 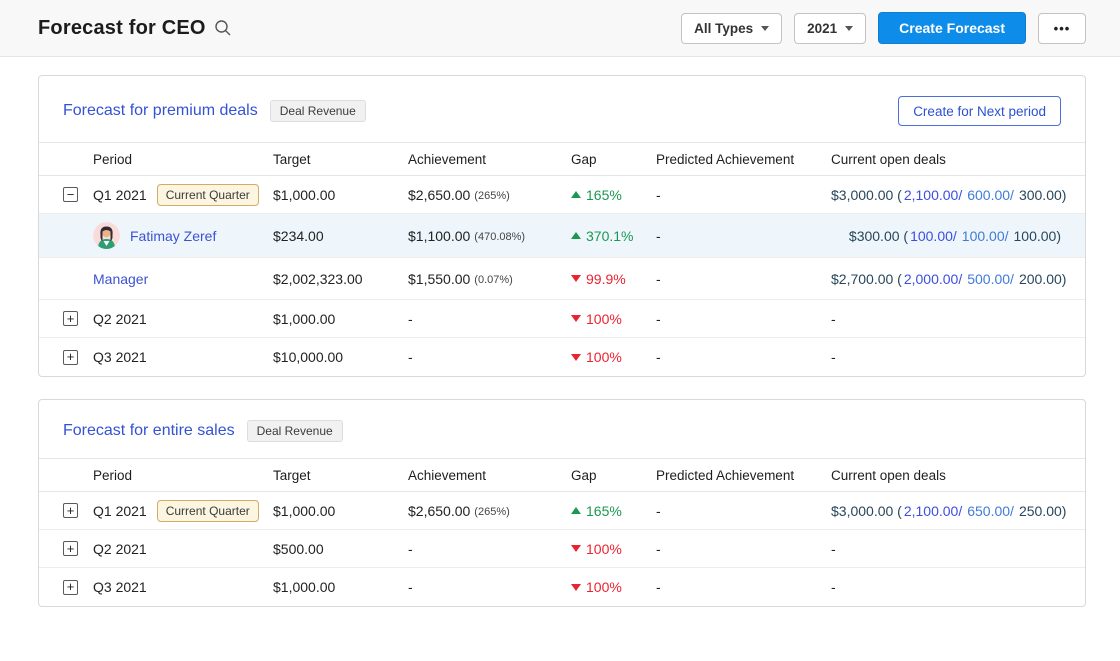 What do you see at coordinates (990, 278) in the screenshot?
I see `open-deals-part2: 500.00/` at bounding box center [990, 278].